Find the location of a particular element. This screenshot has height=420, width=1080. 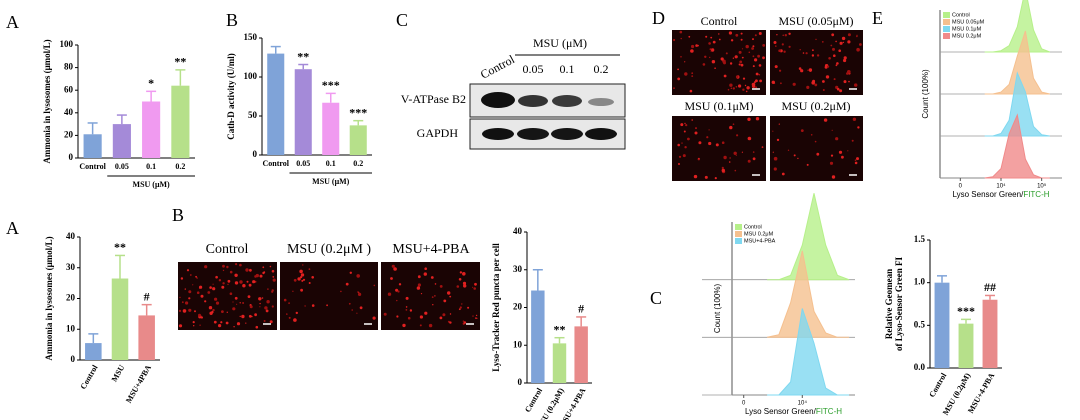

legend-label: Control is located at coordinates (961, 15).